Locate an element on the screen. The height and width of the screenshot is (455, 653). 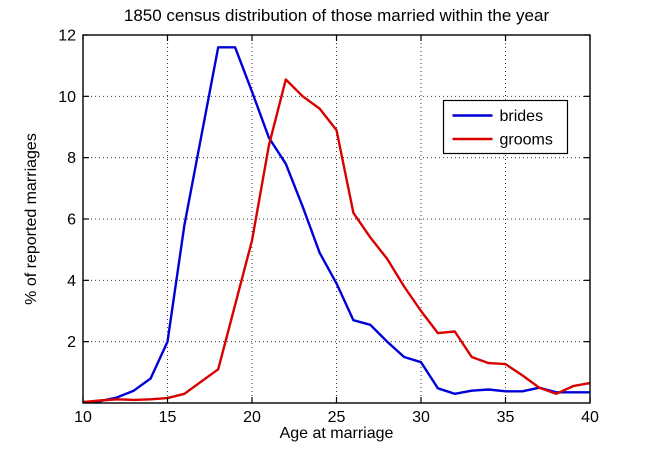
legend-label-brides: brides is located at coordinates (522, 116).